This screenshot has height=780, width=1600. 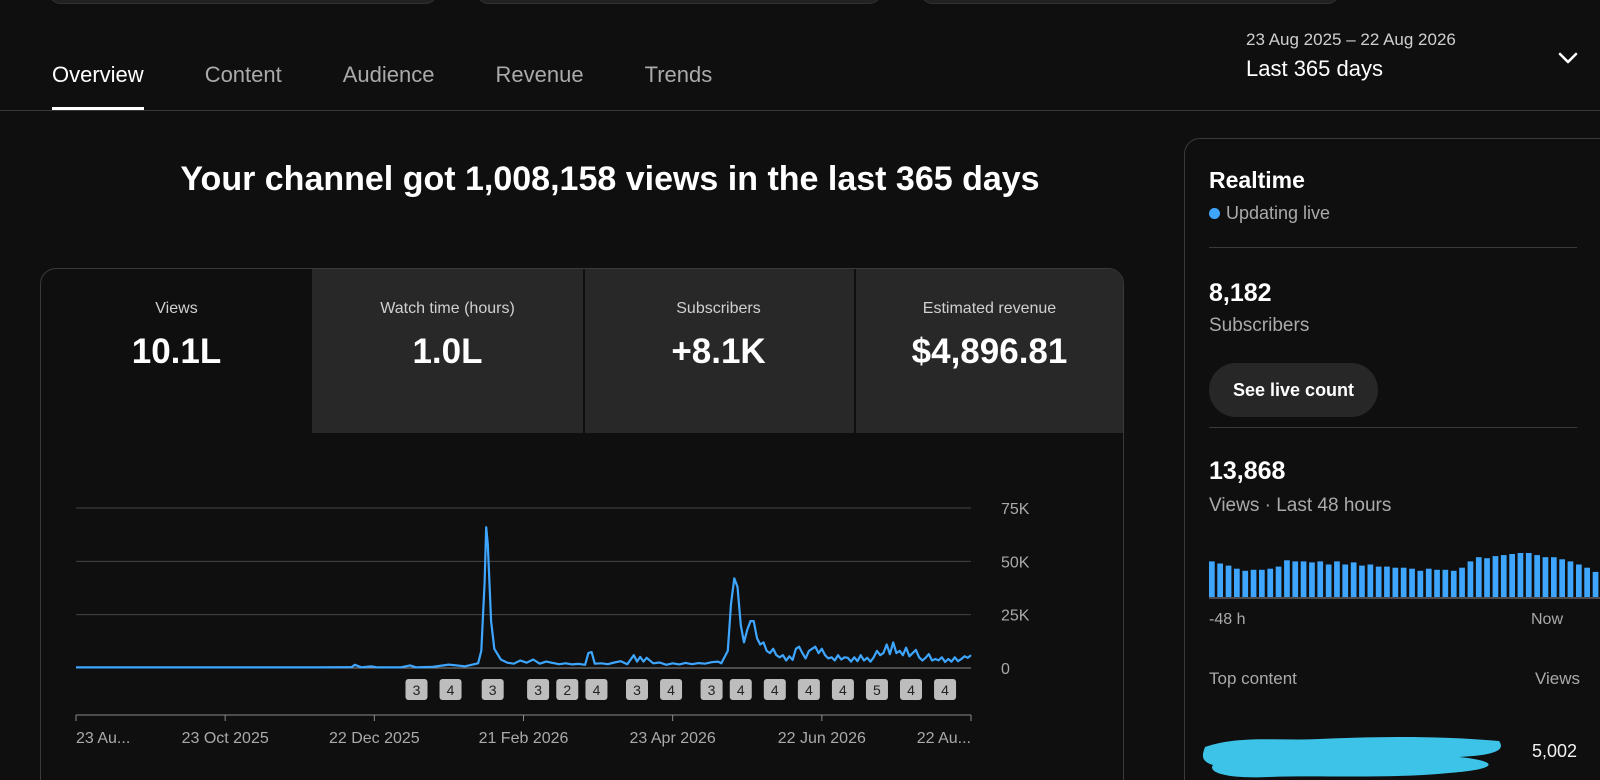 What do you see at coordinates (388, 74) in the screenshot?
I see `tab-audience: Audience` at bounding box center [388, 74].